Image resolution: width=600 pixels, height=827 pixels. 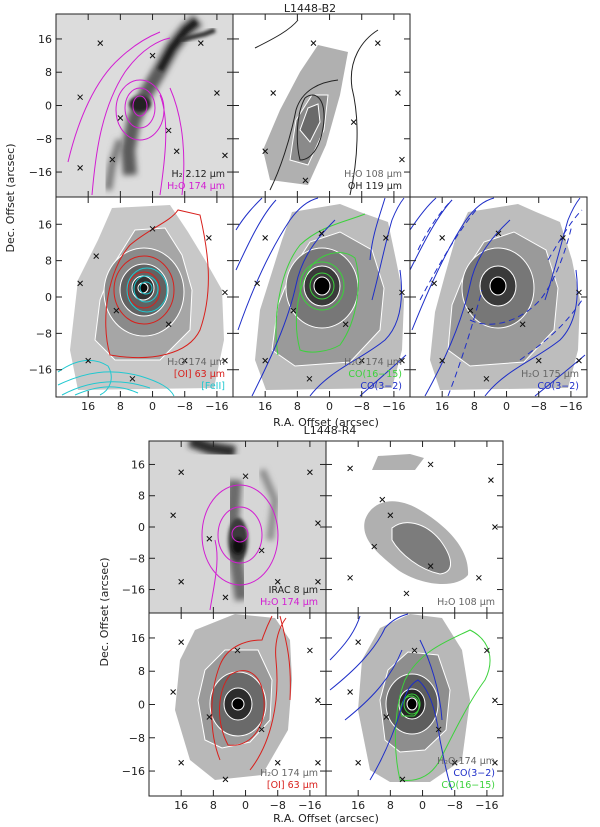 What do you see at coordinates (375, 186) in the screenshot?
I see `legend-label: OH 119 μm` at bounding box center [375, 186].